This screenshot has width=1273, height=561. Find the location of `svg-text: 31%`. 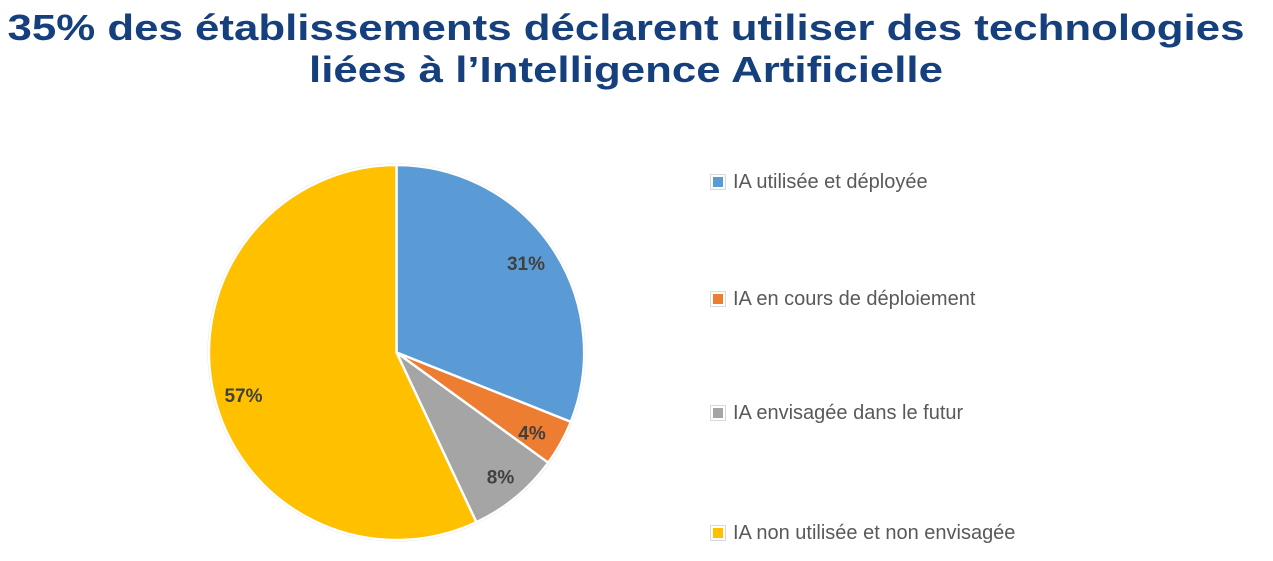

svg-text: 31% is located at coordinates (526, 264).